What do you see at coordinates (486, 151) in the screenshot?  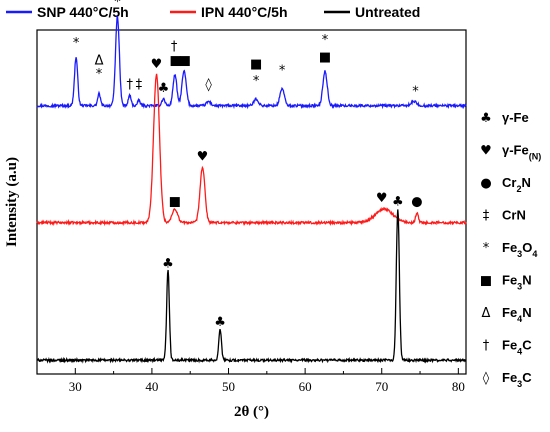 I see `phase-key-symbol: ♥` at bounding box center [486, 151].